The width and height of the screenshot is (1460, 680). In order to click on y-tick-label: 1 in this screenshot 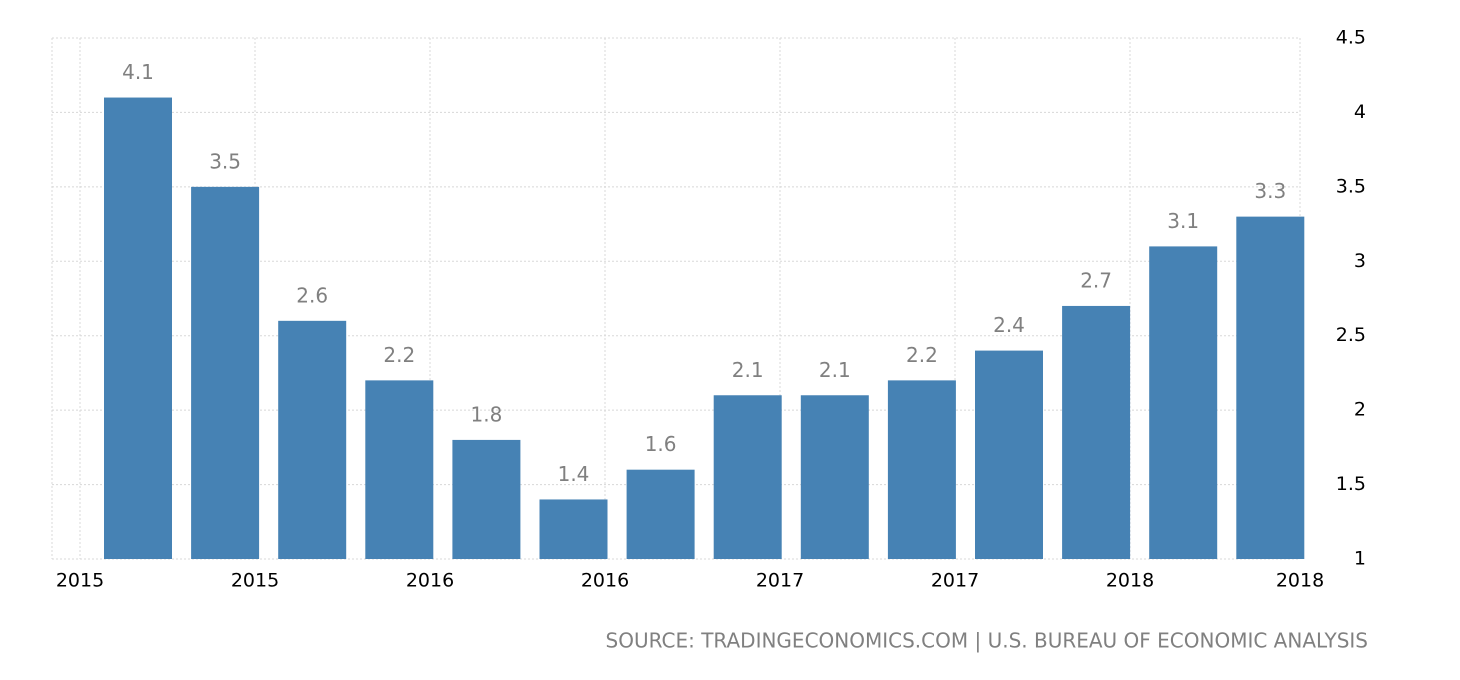, I will do `click(1360, 559)`.